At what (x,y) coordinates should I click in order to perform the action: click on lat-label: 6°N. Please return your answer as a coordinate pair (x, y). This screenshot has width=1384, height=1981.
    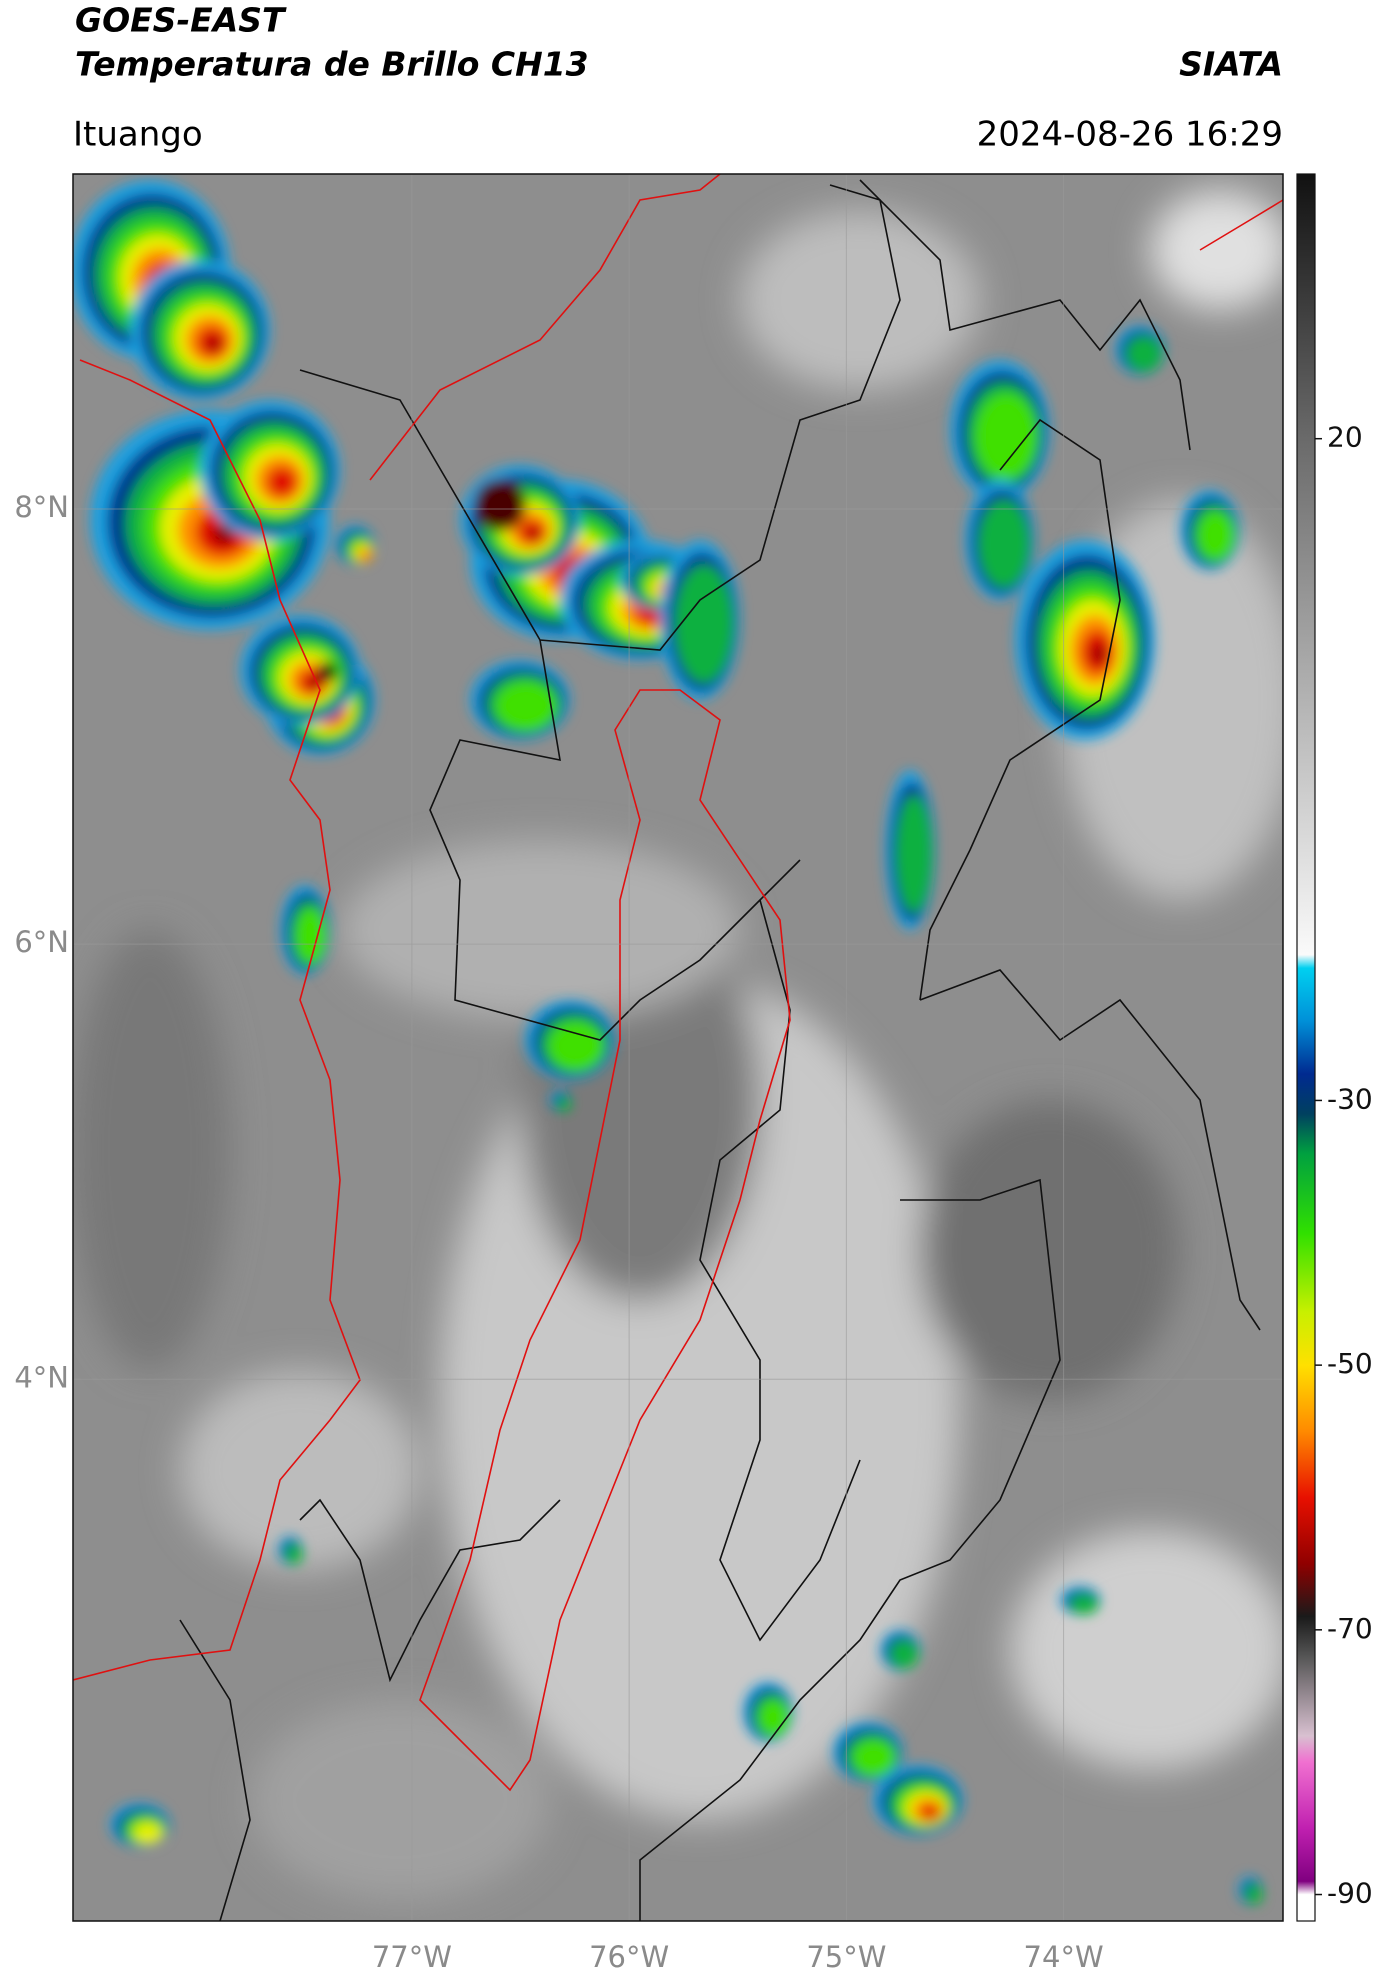
    Looking at the image, I should click on (41, 942).